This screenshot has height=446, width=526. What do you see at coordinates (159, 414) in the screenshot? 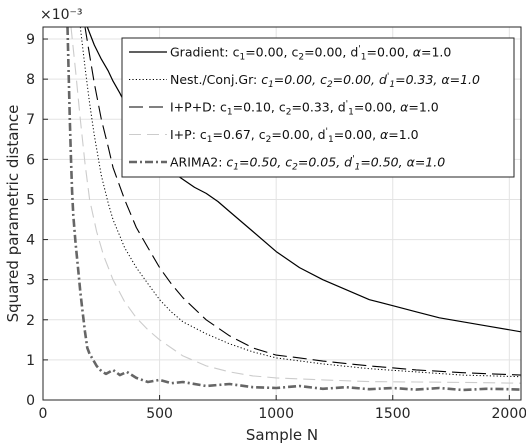
I see `x-tick-label: 500` at bounding box center [159, 414].